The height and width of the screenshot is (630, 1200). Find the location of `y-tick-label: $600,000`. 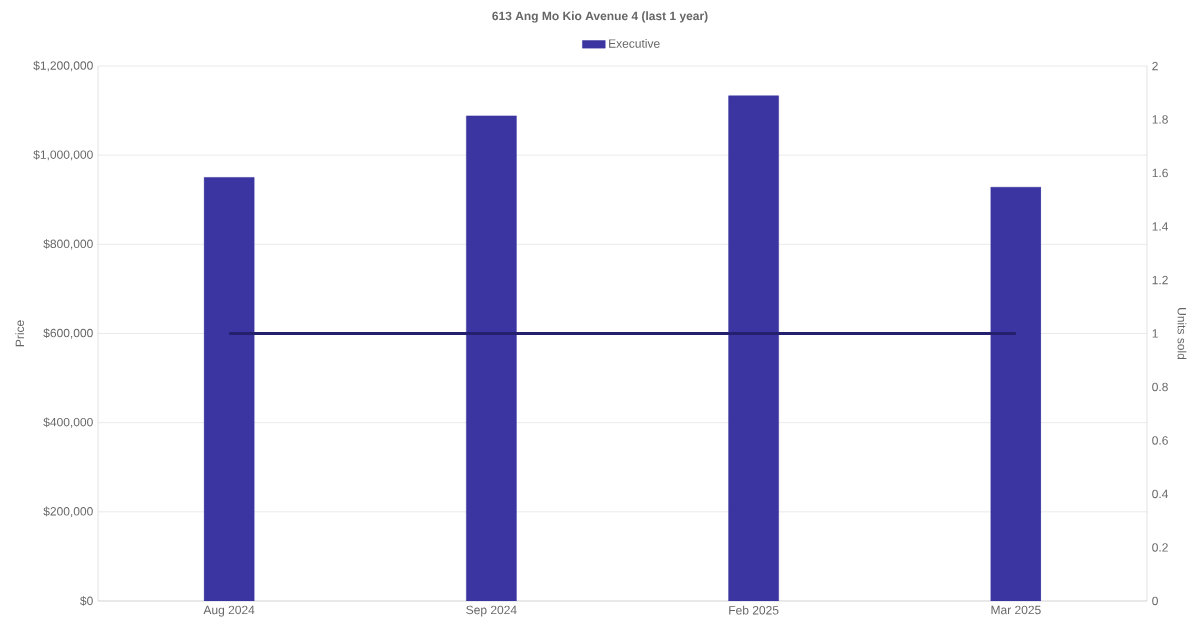

y-tick-label: $600,000 is located at coordinates (68, 333).